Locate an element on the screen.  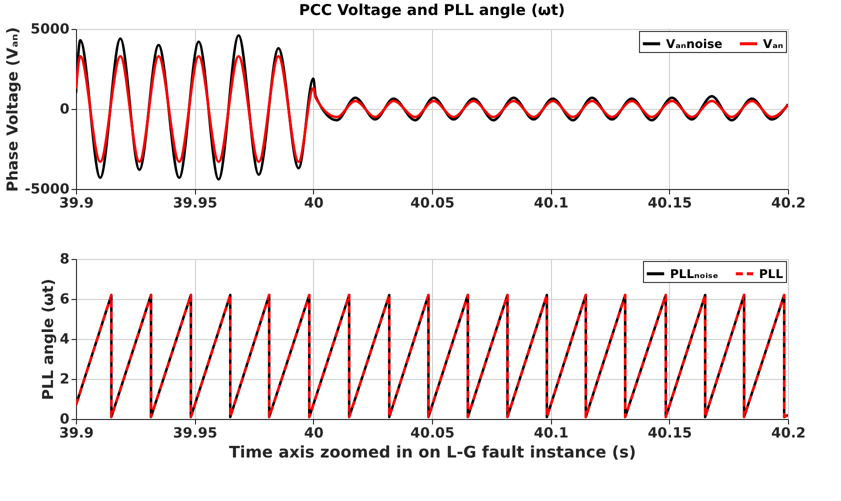
x-axis-title: Time axis zoomed in on L-G fault instance (s) is located at coordinates (432, 452).